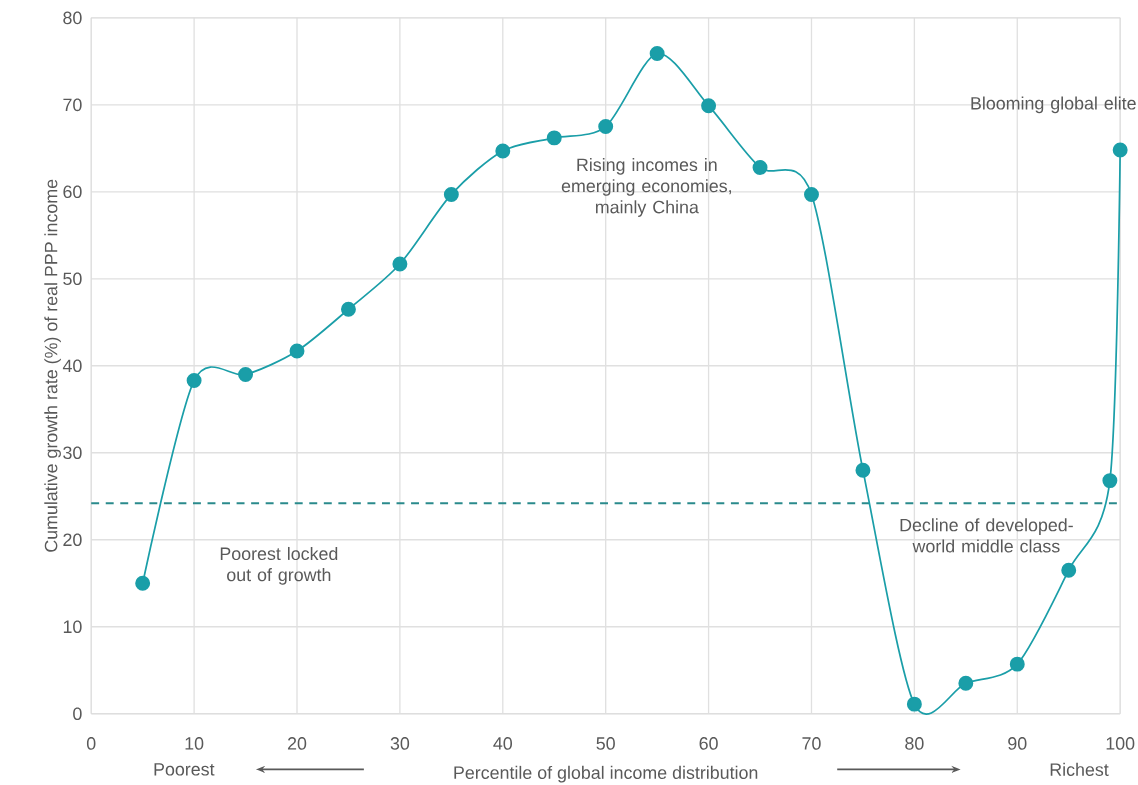 The height and width of the screenshot is (785, 1138). I want to click on x-tick-label: 30, so click(400, 743).